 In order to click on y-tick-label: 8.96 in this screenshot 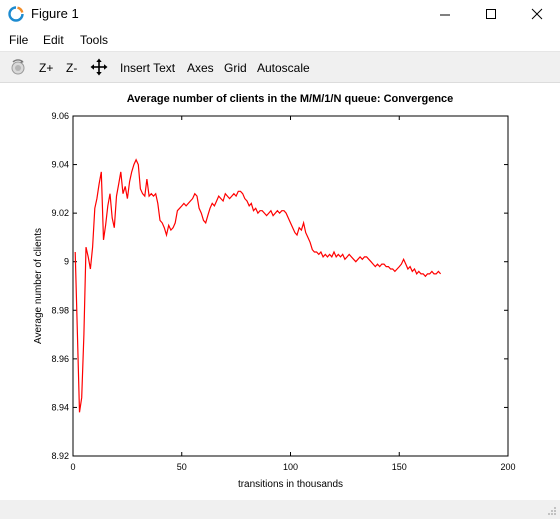, I will do `click(60, 359)`.